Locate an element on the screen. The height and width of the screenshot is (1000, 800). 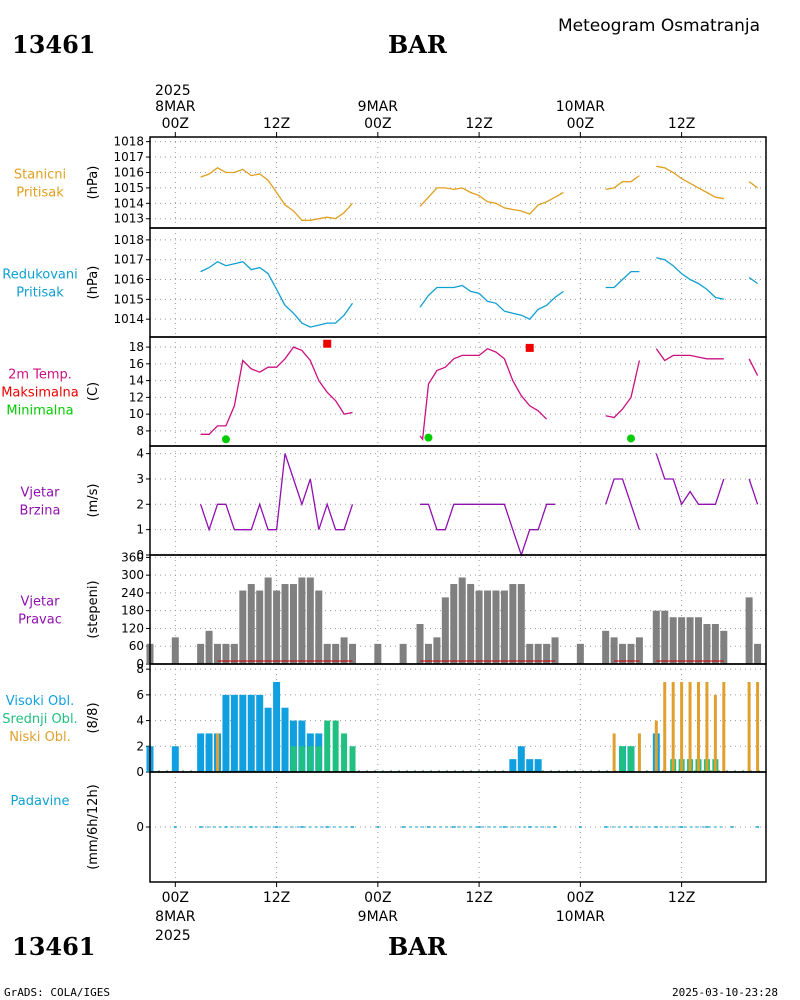
y-axis-label: (stepeni) is located at coordinates (93, 609).